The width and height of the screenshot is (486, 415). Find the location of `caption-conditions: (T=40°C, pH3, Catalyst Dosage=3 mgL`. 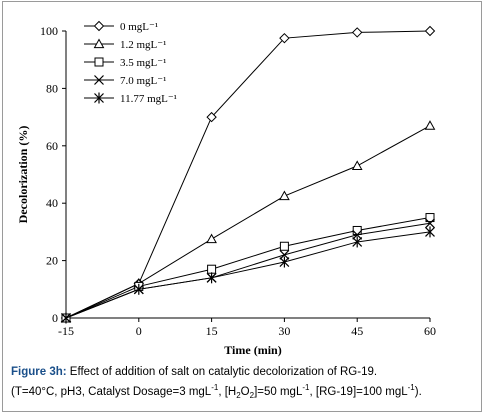

caption-conditions: (T=40°C, pH3, Catalyst Dosage=3 mgL is located at coordinates (111, 391).